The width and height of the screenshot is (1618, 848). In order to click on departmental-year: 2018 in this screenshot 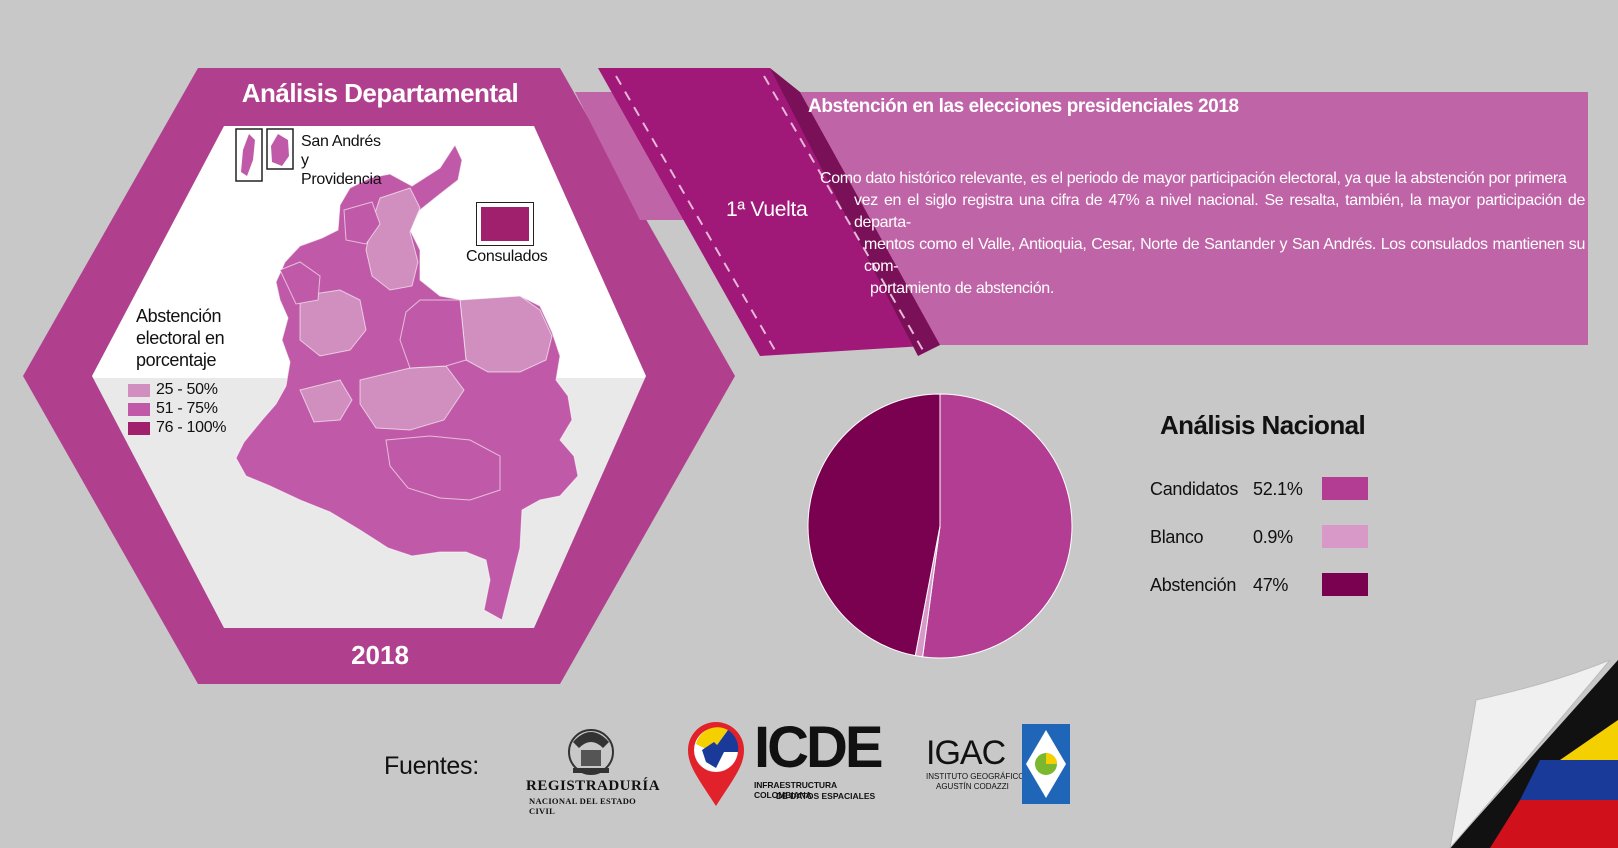, I will do `click(380, 655)`.